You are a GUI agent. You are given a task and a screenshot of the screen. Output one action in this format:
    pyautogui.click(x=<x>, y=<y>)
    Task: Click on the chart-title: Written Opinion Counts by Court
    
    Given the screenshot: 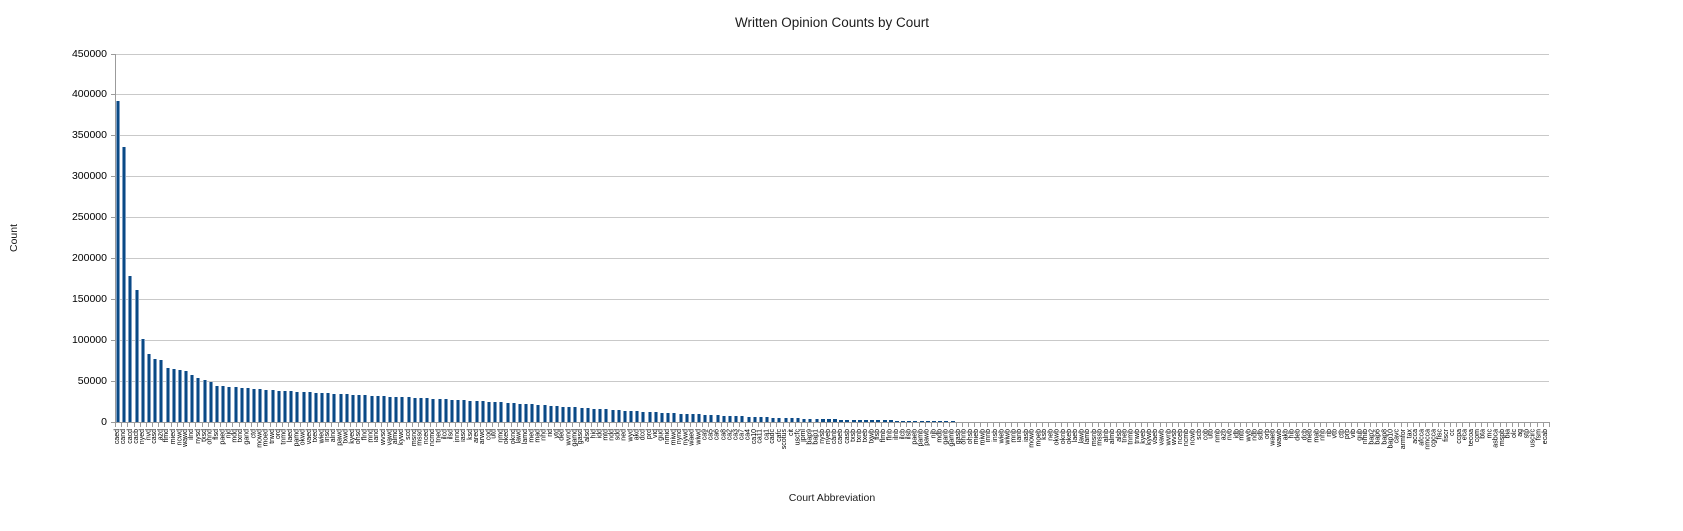 What is the action you would take?
    pyautogui.click(x=832, y=22)
    